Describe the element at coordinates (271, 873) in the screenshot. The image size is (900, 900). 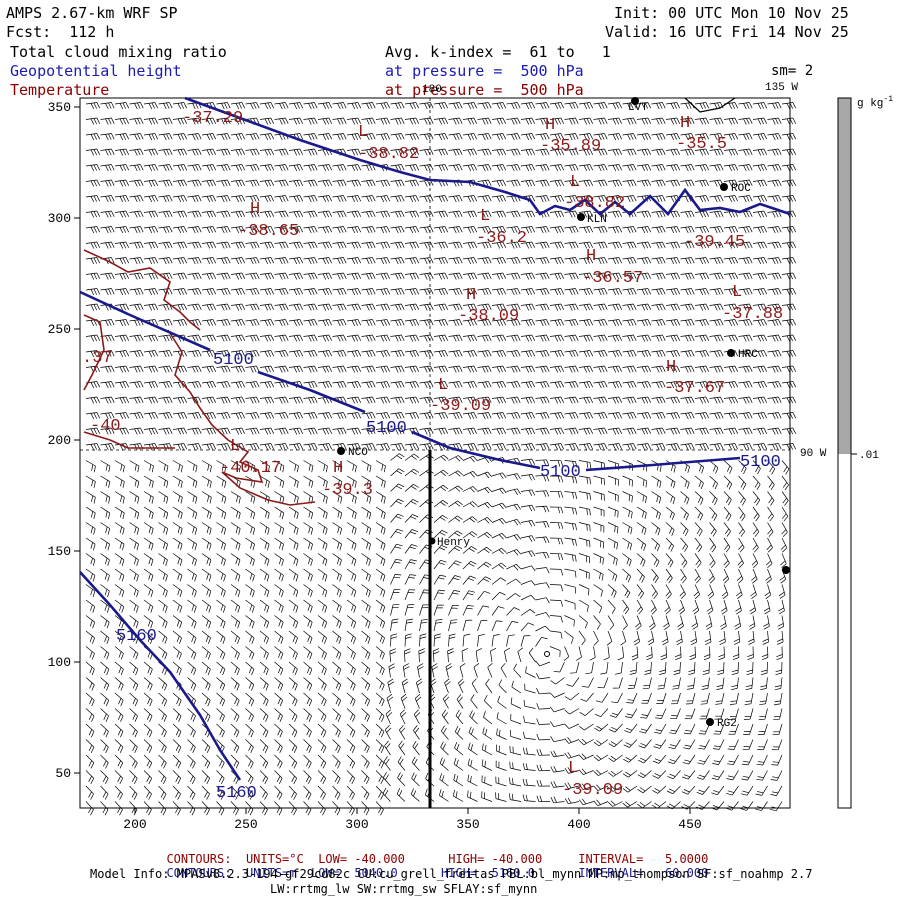
I see `height-contour-units: UNITS=m` at that location.